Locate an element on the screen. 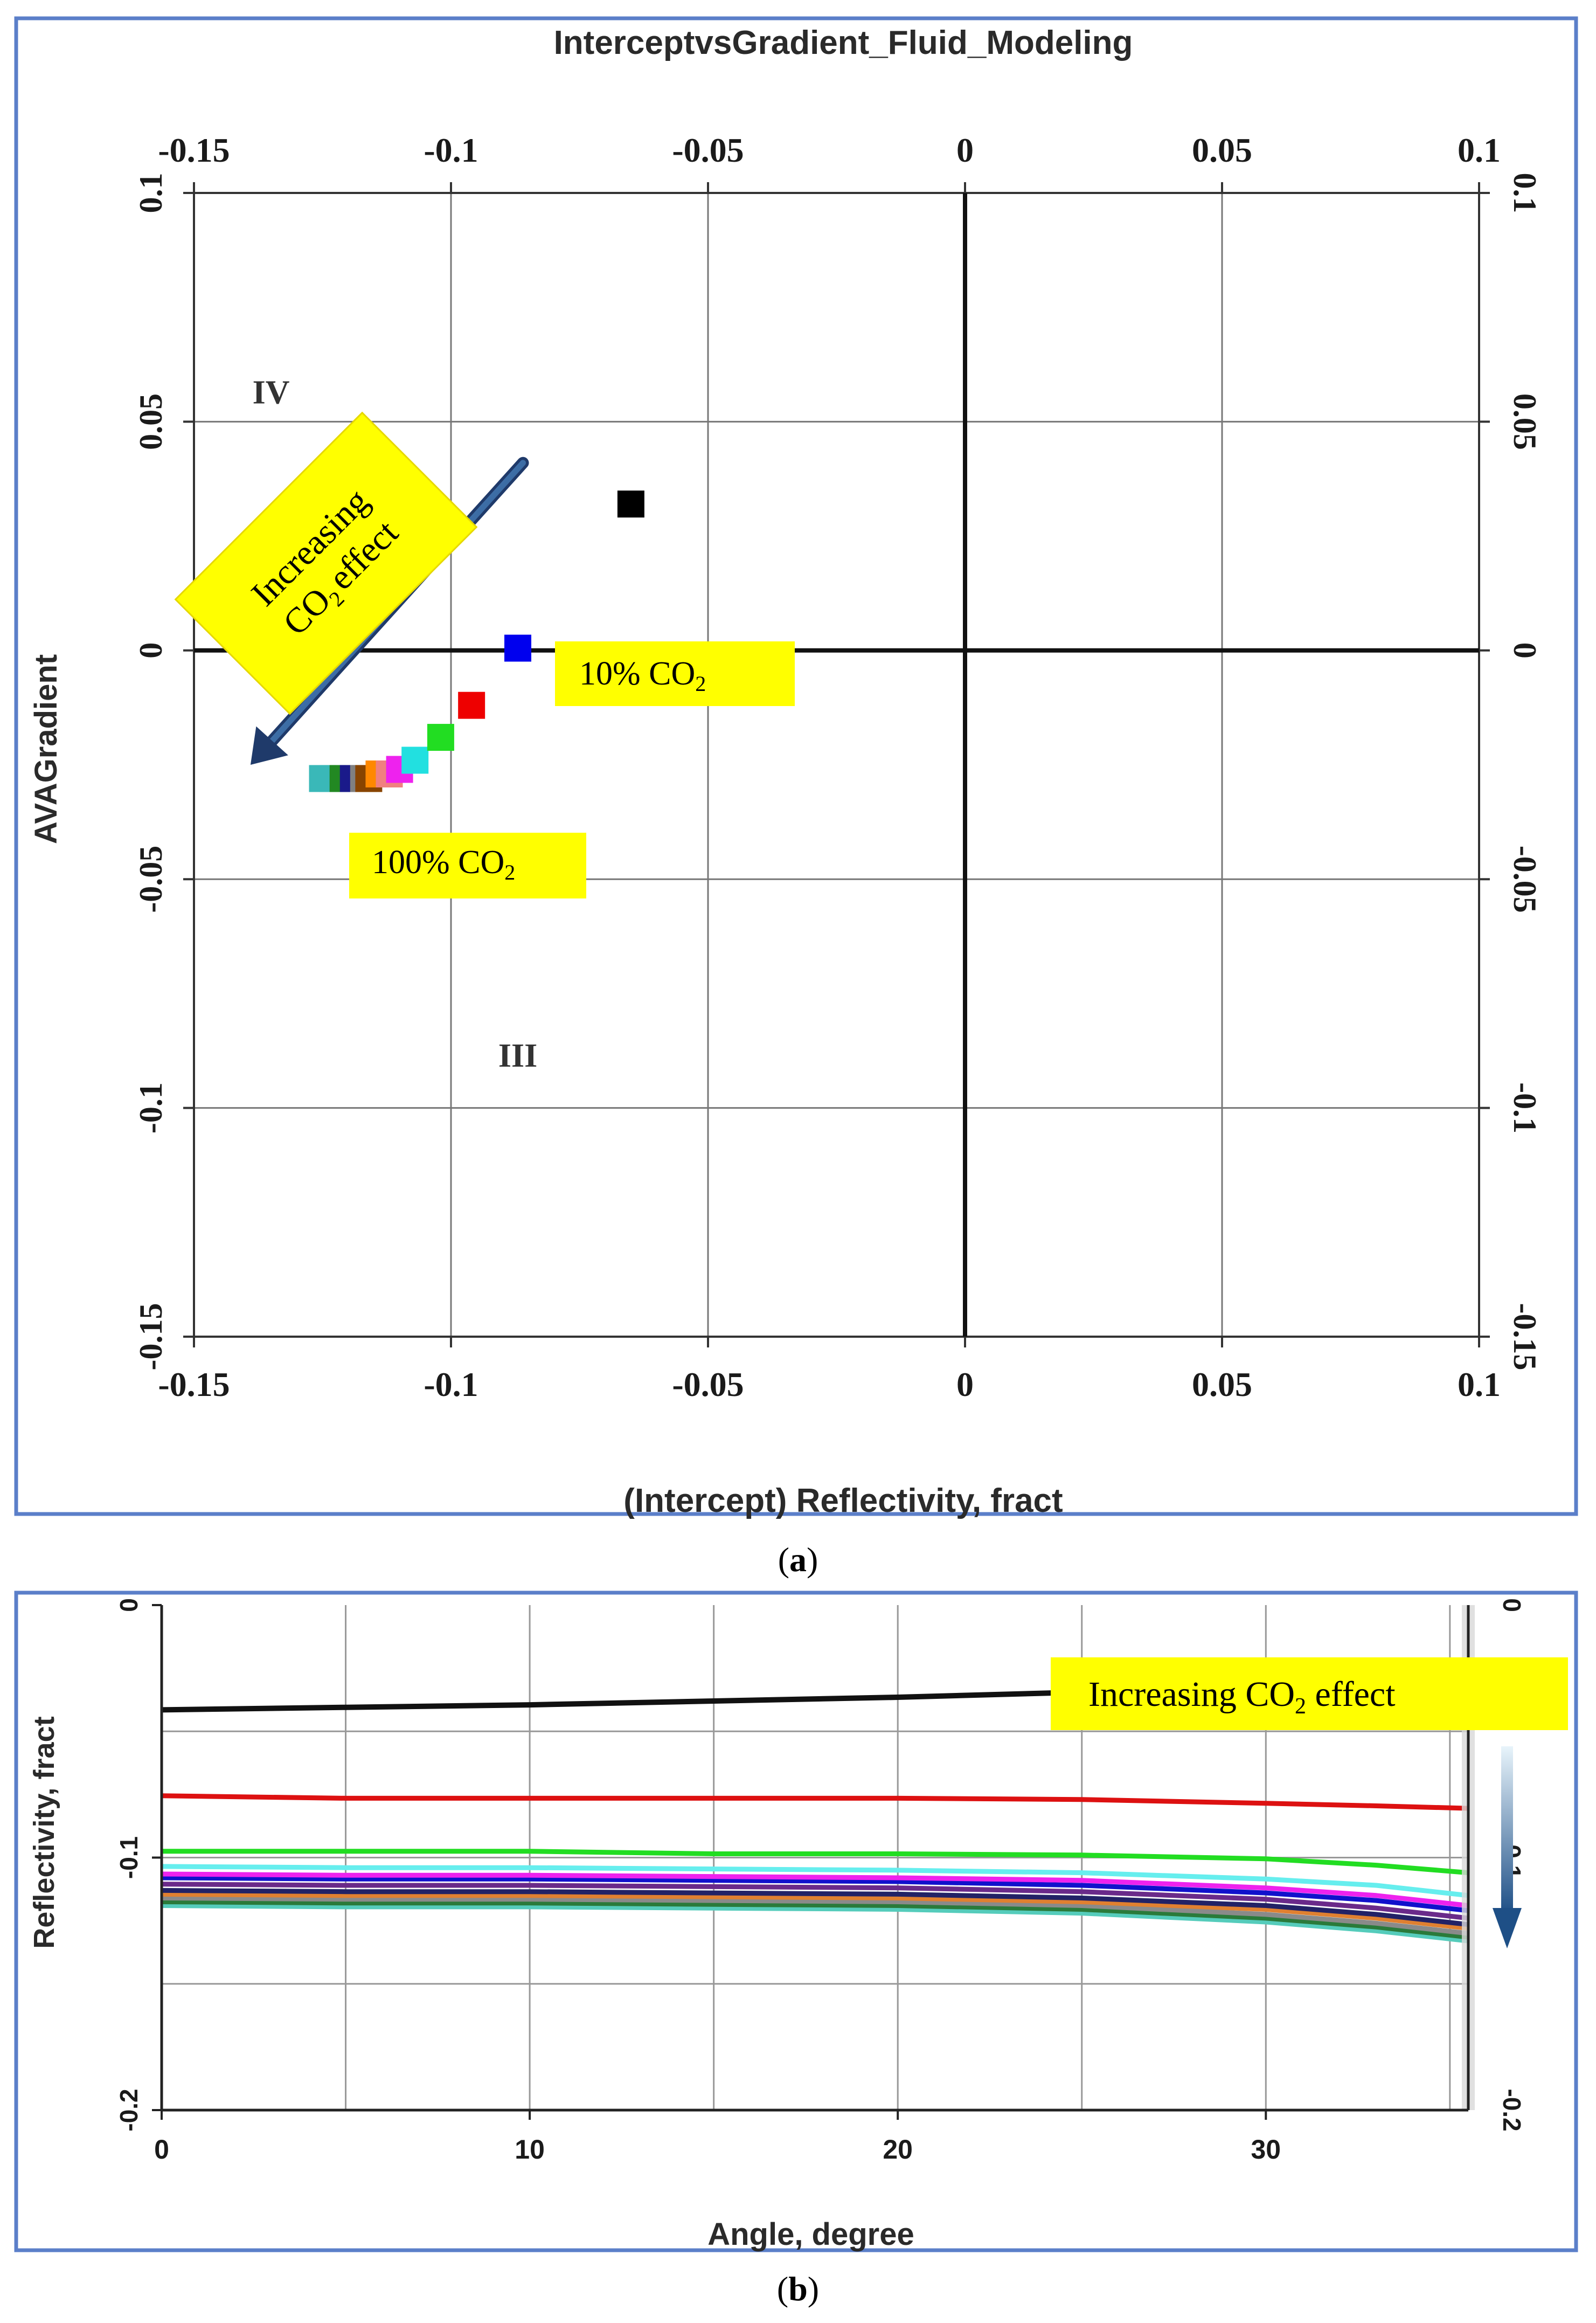  series-line-gray is located at coordinates (815, 1916).